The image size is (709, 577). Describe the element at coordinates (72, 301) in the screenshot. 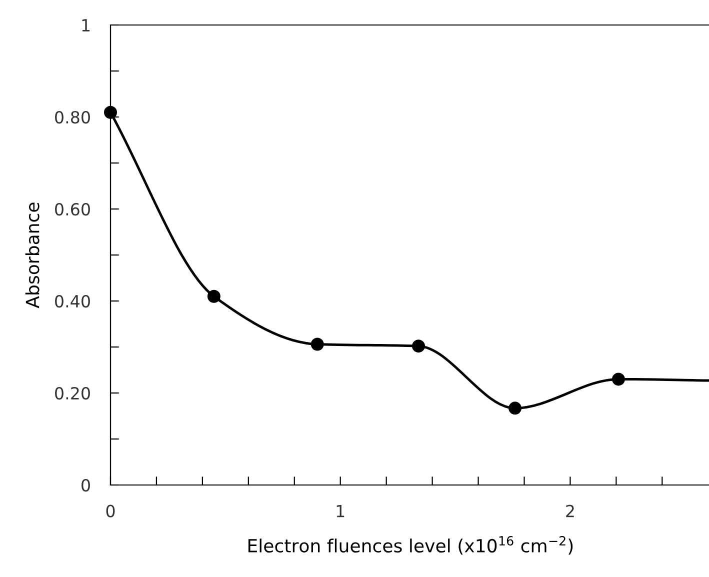

I see `y-tick-label: 0.40` at that location.